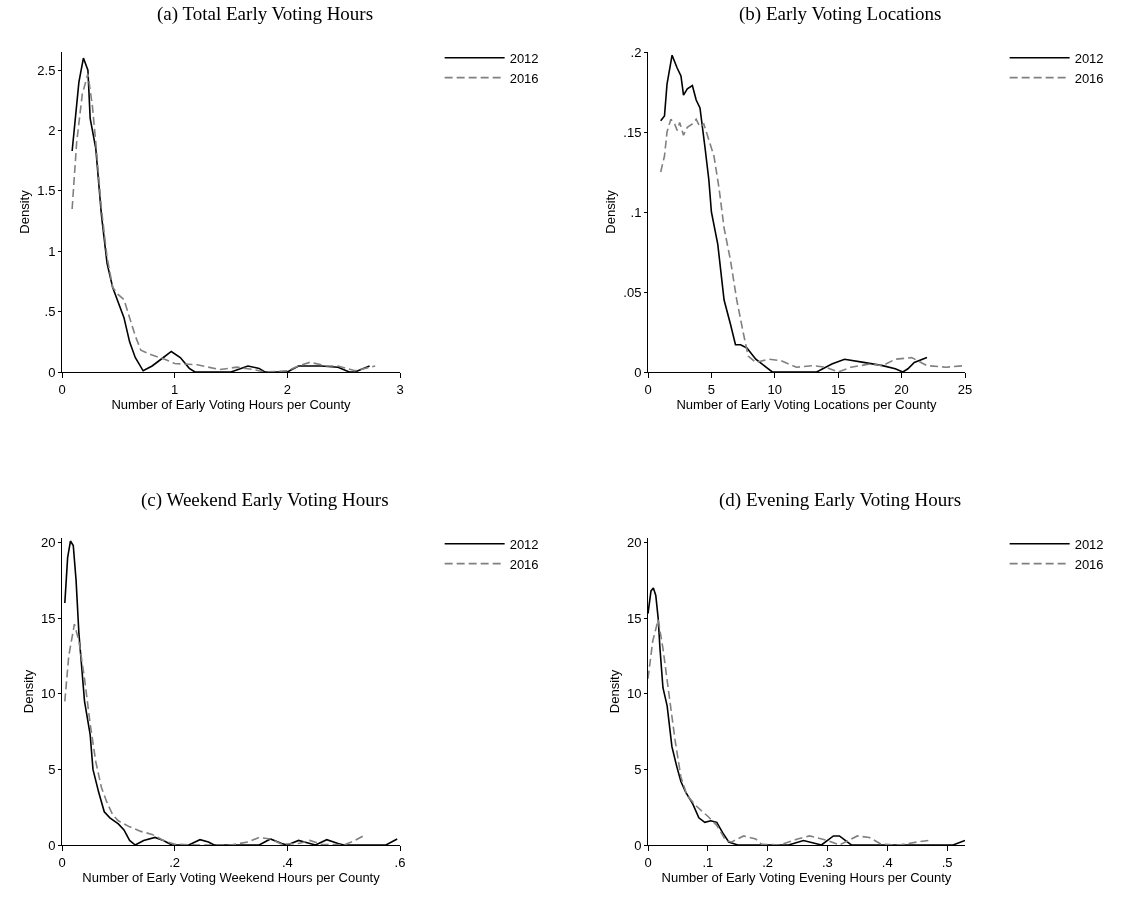 Image resolution: width=1133 pixels, height=918 pixels. I want to click on x-tick-label: 1, so click(175, 389).